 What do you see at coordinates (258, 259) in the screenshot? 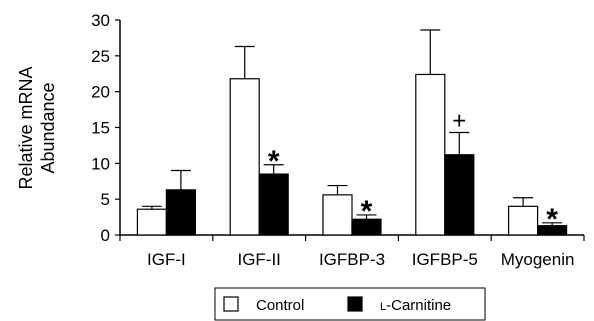
I see `category-label: IGF-II` at bounding box center [258, 259].